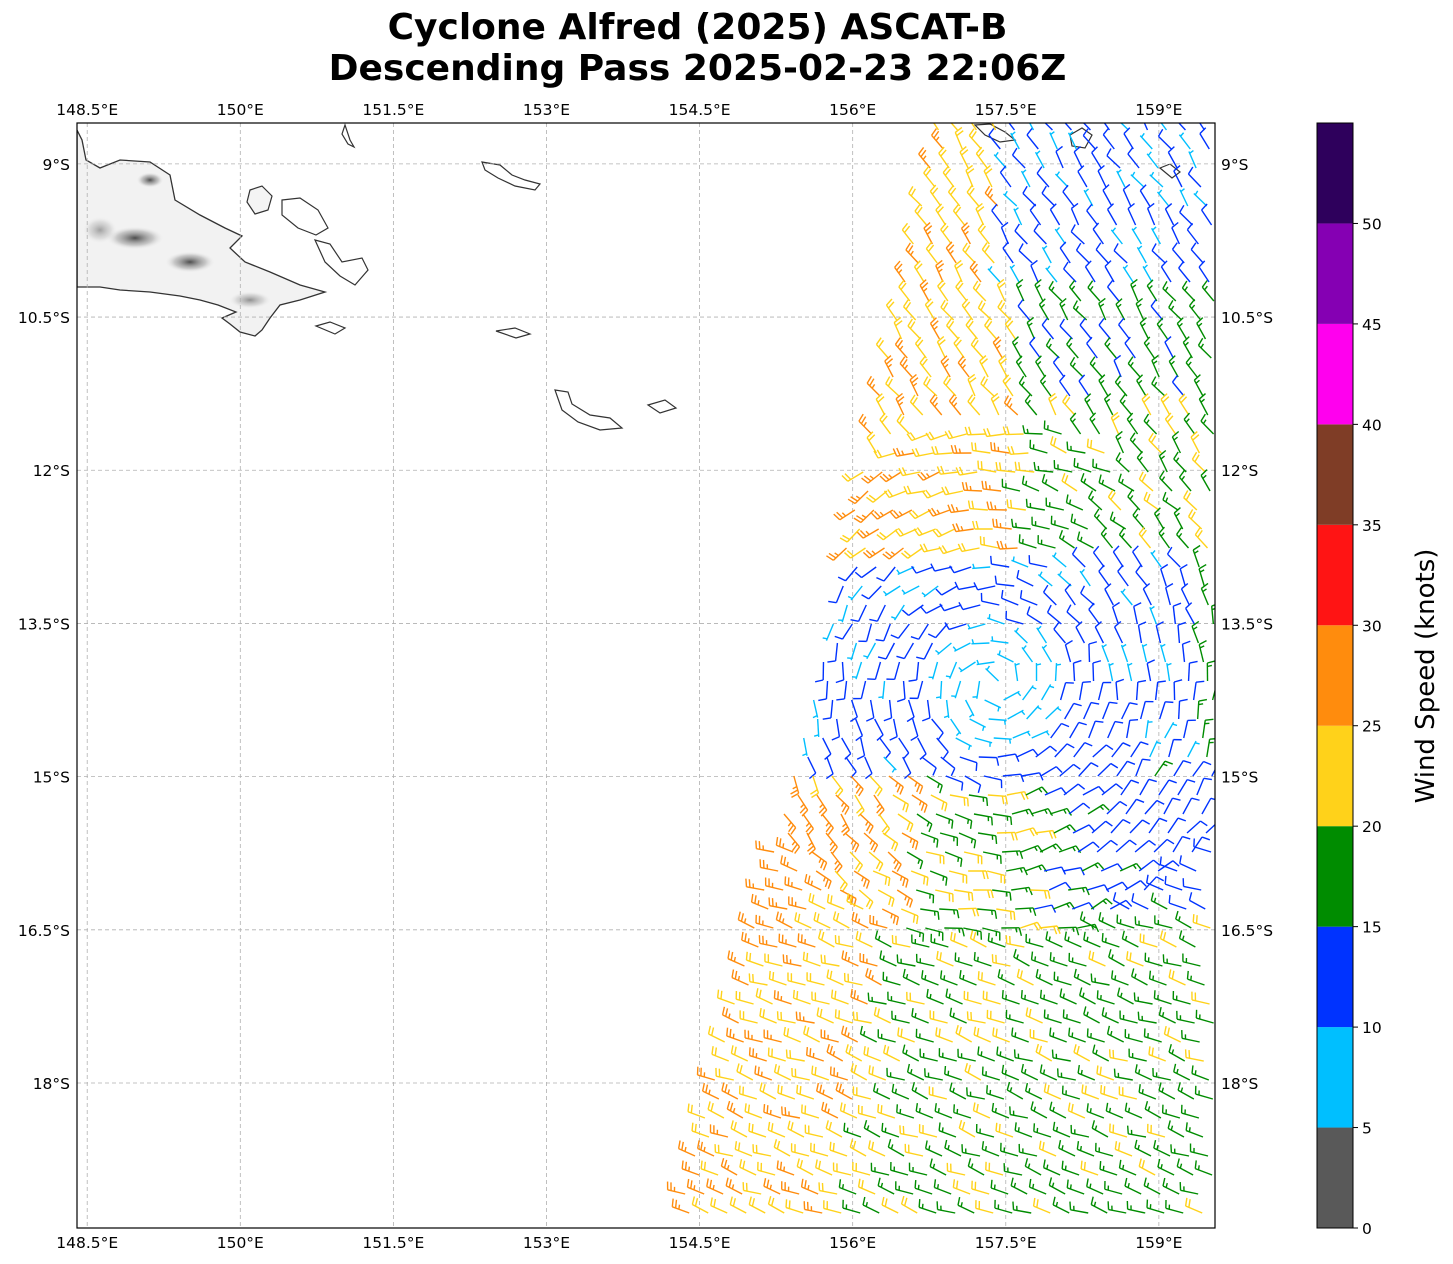 The width and height of the screenshot is (1453, 1264). What do you see at coordinates (1372, 928) in the screenshot?
I see `colorbar-tick-label: 15` at bounding box center [1372, 928].